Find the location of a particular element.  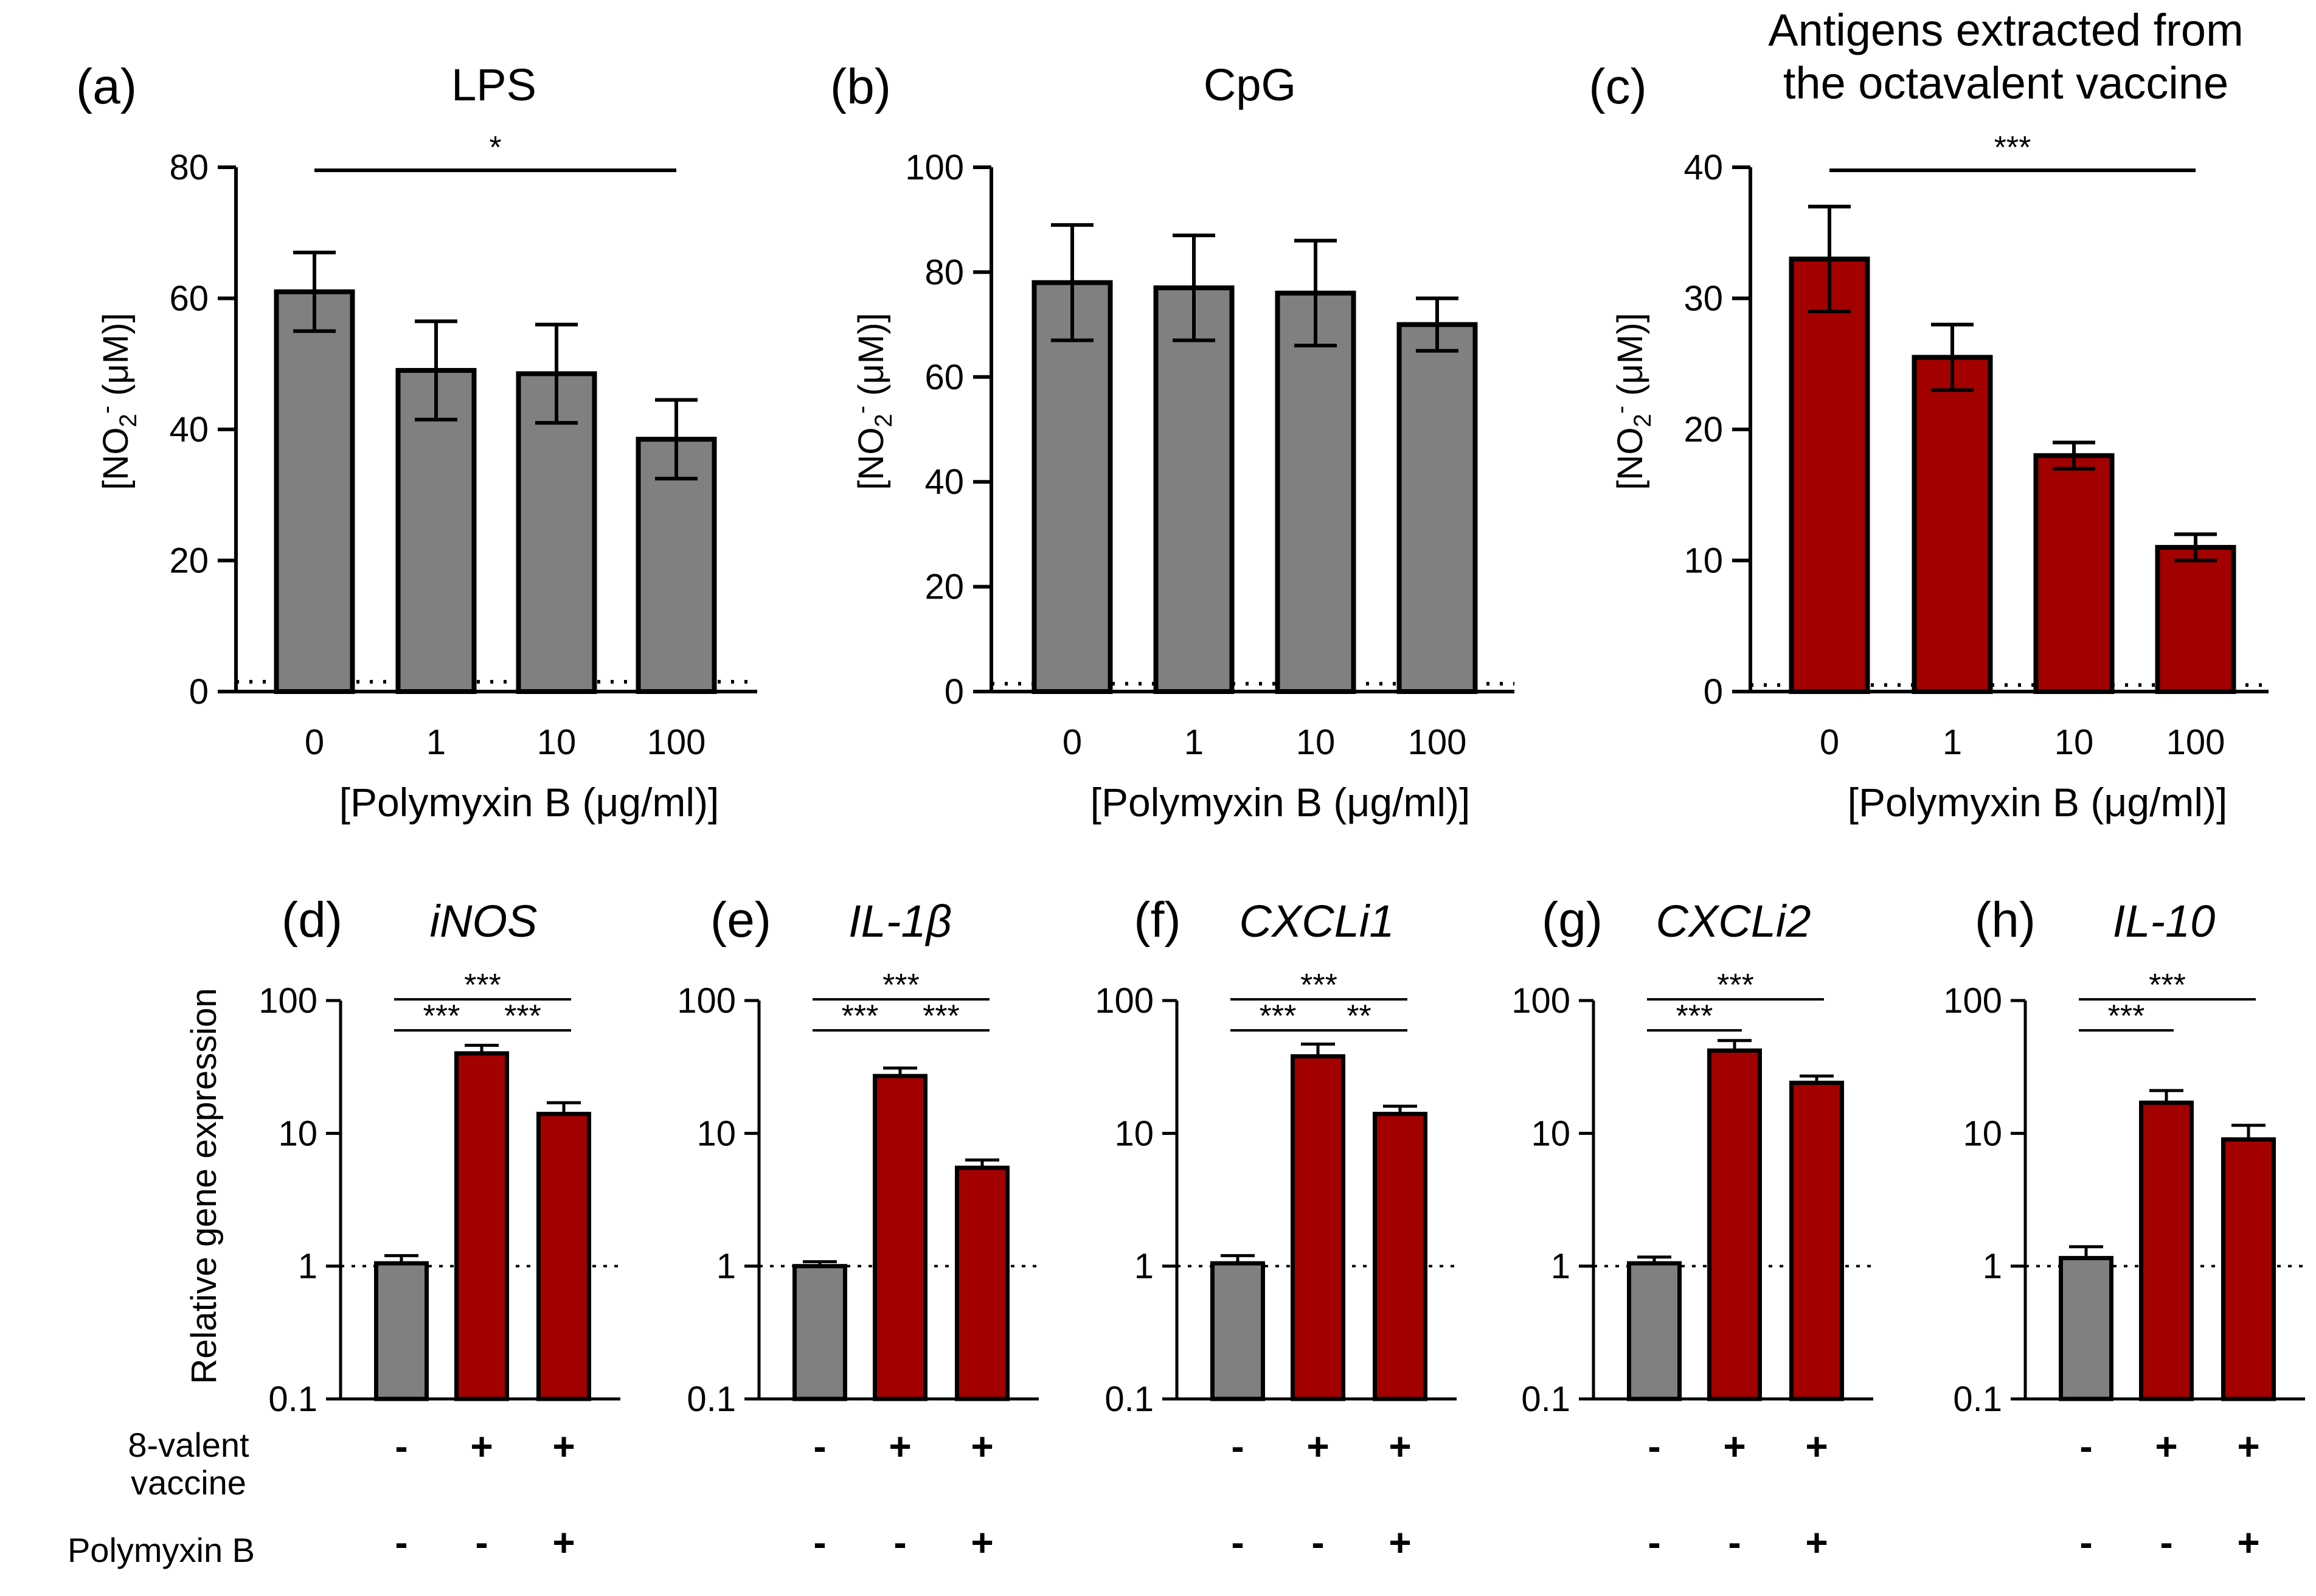

significance-label: ** is located at coordinates (1359, 1016).